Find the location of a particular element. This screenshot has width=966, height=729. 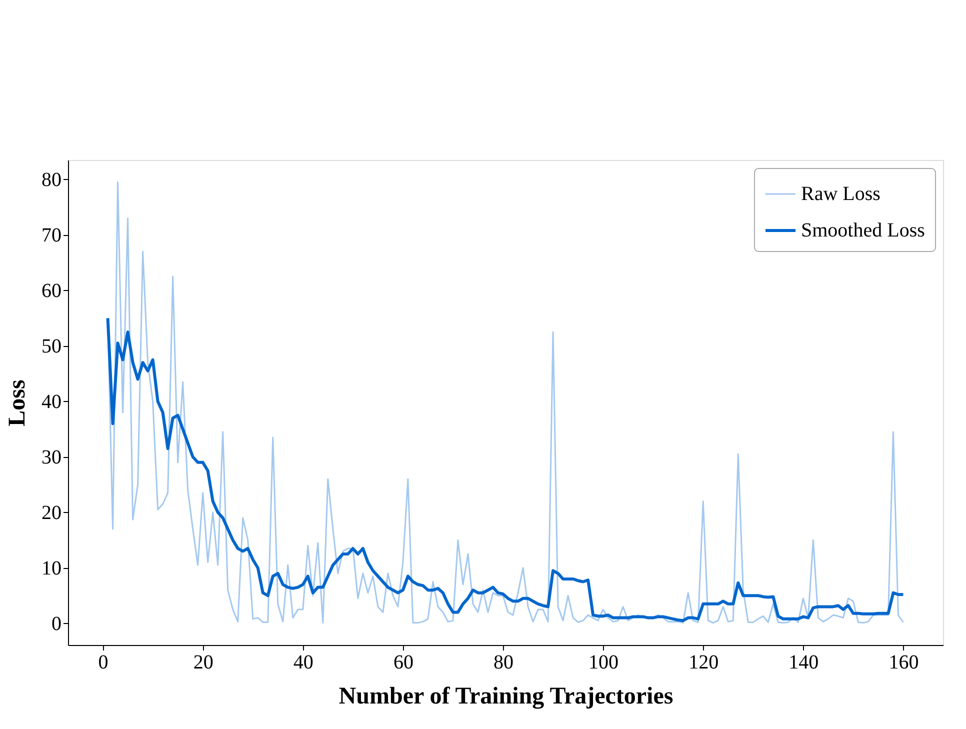

legend-label: Raw Loss is located at coordinates (841, 194).